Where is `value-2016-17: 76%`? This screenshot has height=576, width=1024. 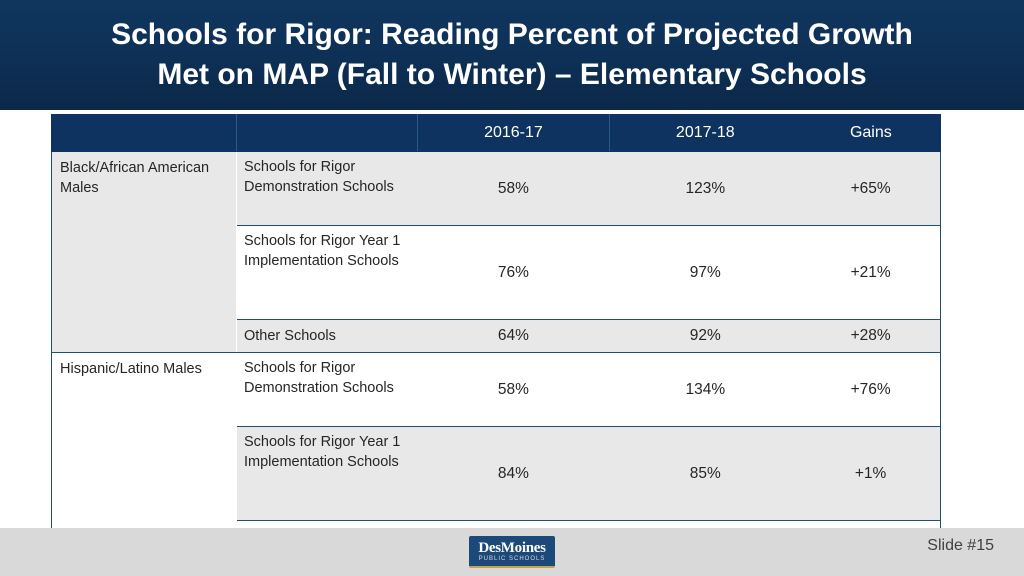
value-2016-17: 76% is located at coordinates (513, 272).